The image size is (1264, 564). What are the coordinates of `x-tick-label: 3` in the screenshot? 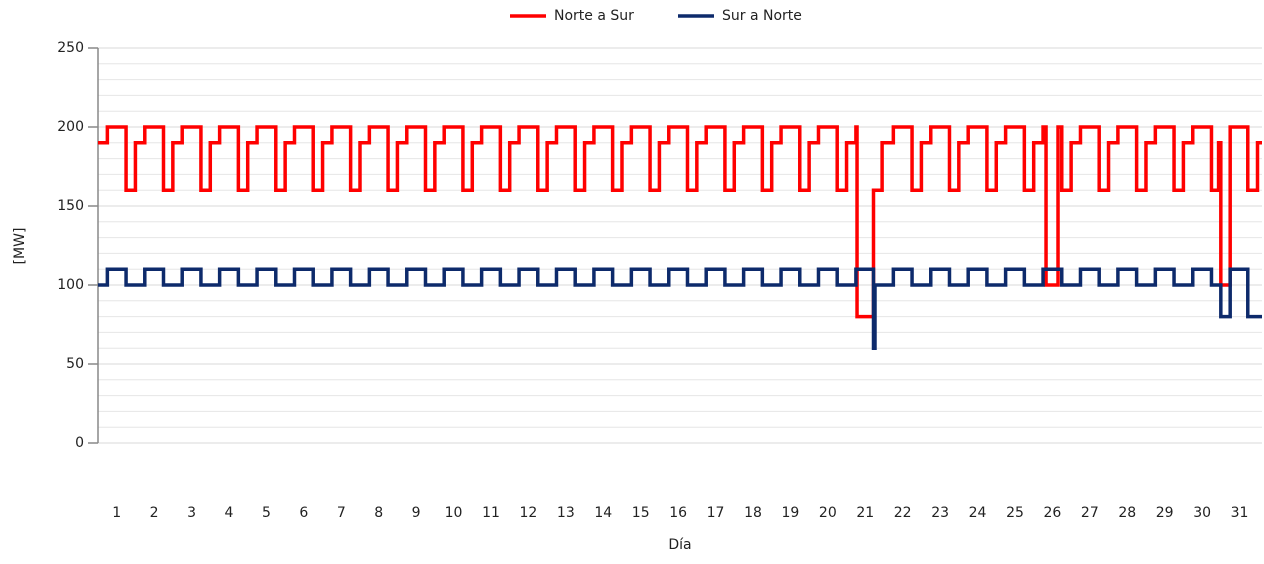 It's located at (191, 513).